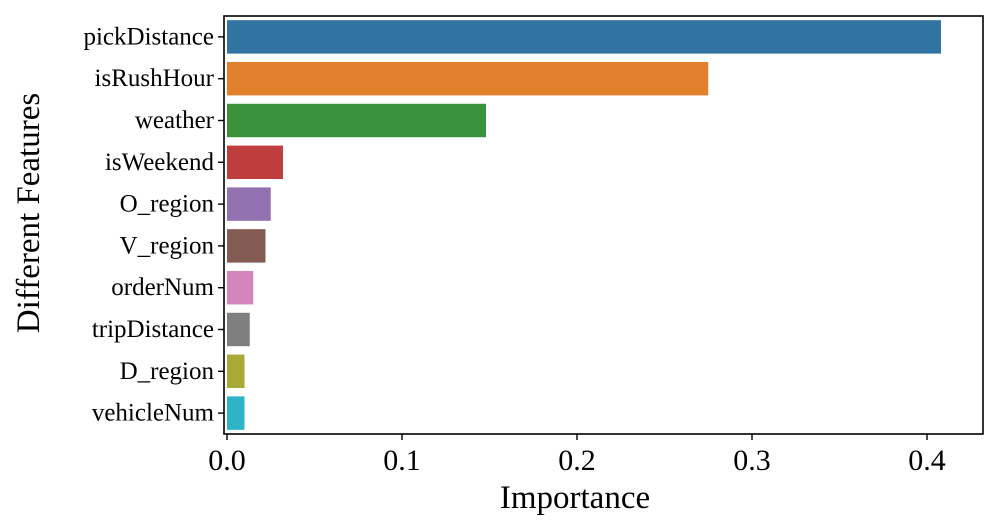 The image size is (997, 527). What do you see at coordinates (752, 460) in the screenshot?
I see `x-tick-label: 0.3` at bounding box center [752, 460].